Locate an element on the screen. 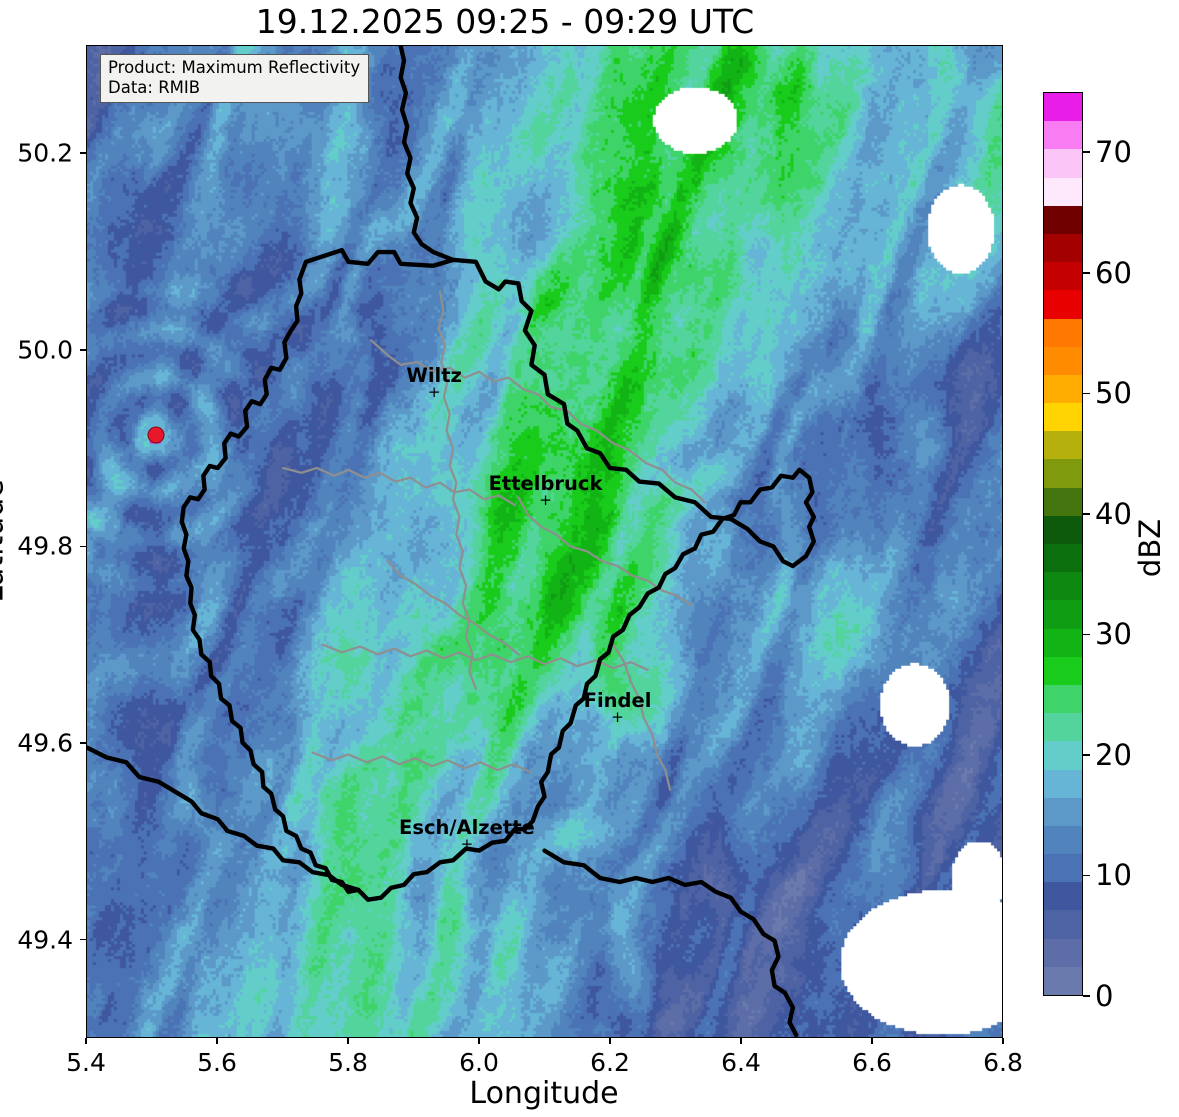 The image size is (1179, 1117). x-axis-label: Longitude is located at coordinates (544, 1093).